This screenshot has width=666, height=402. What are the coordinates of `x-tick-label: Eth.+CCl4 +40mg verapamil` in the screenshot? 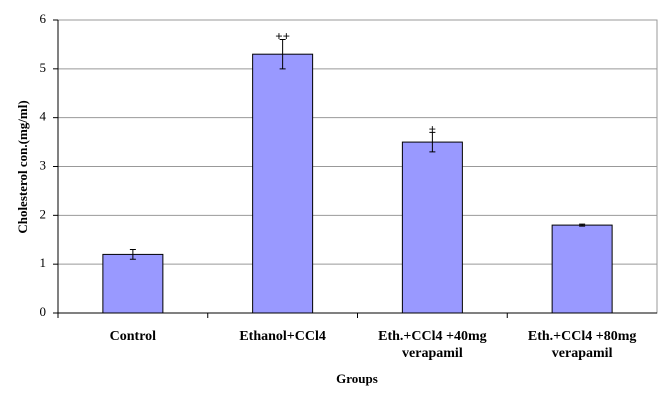 It's located at (432, 345).